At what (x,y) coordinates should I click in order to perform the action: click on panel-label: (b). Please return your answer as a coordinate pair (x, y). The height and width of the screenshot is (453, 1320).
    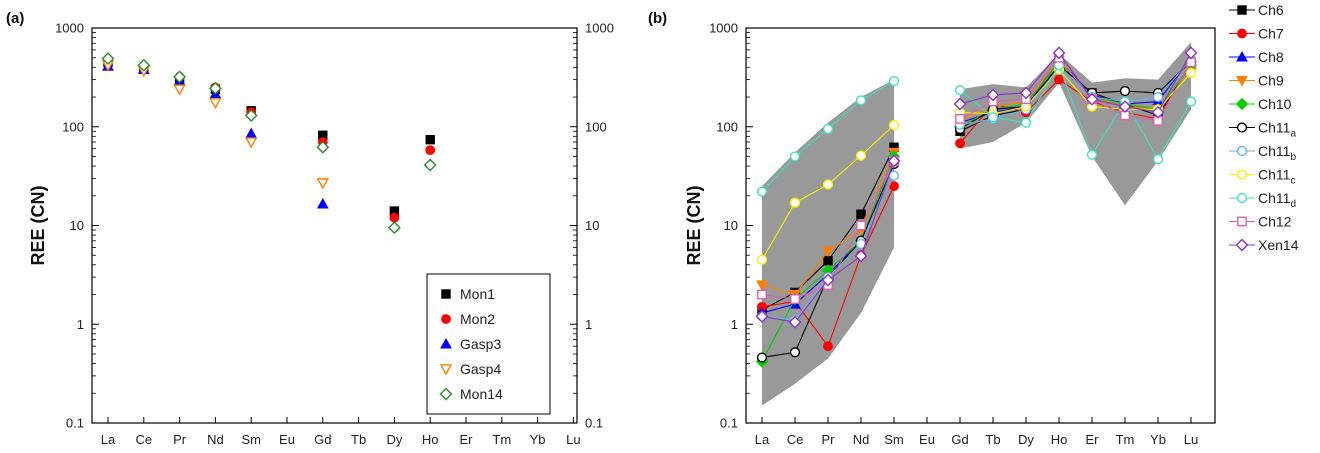
    Looking at the image, I should click on (657, 18).